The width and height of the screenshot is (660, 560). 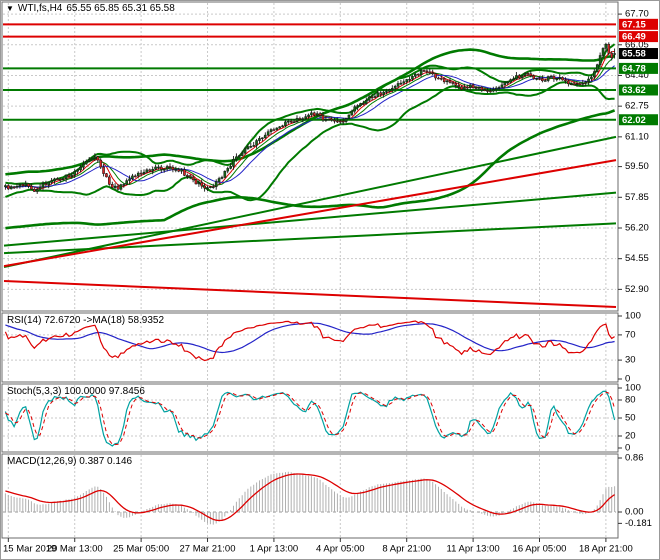 What do you see at coordinates (75, 549) in the screenshot?
I see `time-axis-label: 20 Mar 13:00` at bounding box center [75, 549].